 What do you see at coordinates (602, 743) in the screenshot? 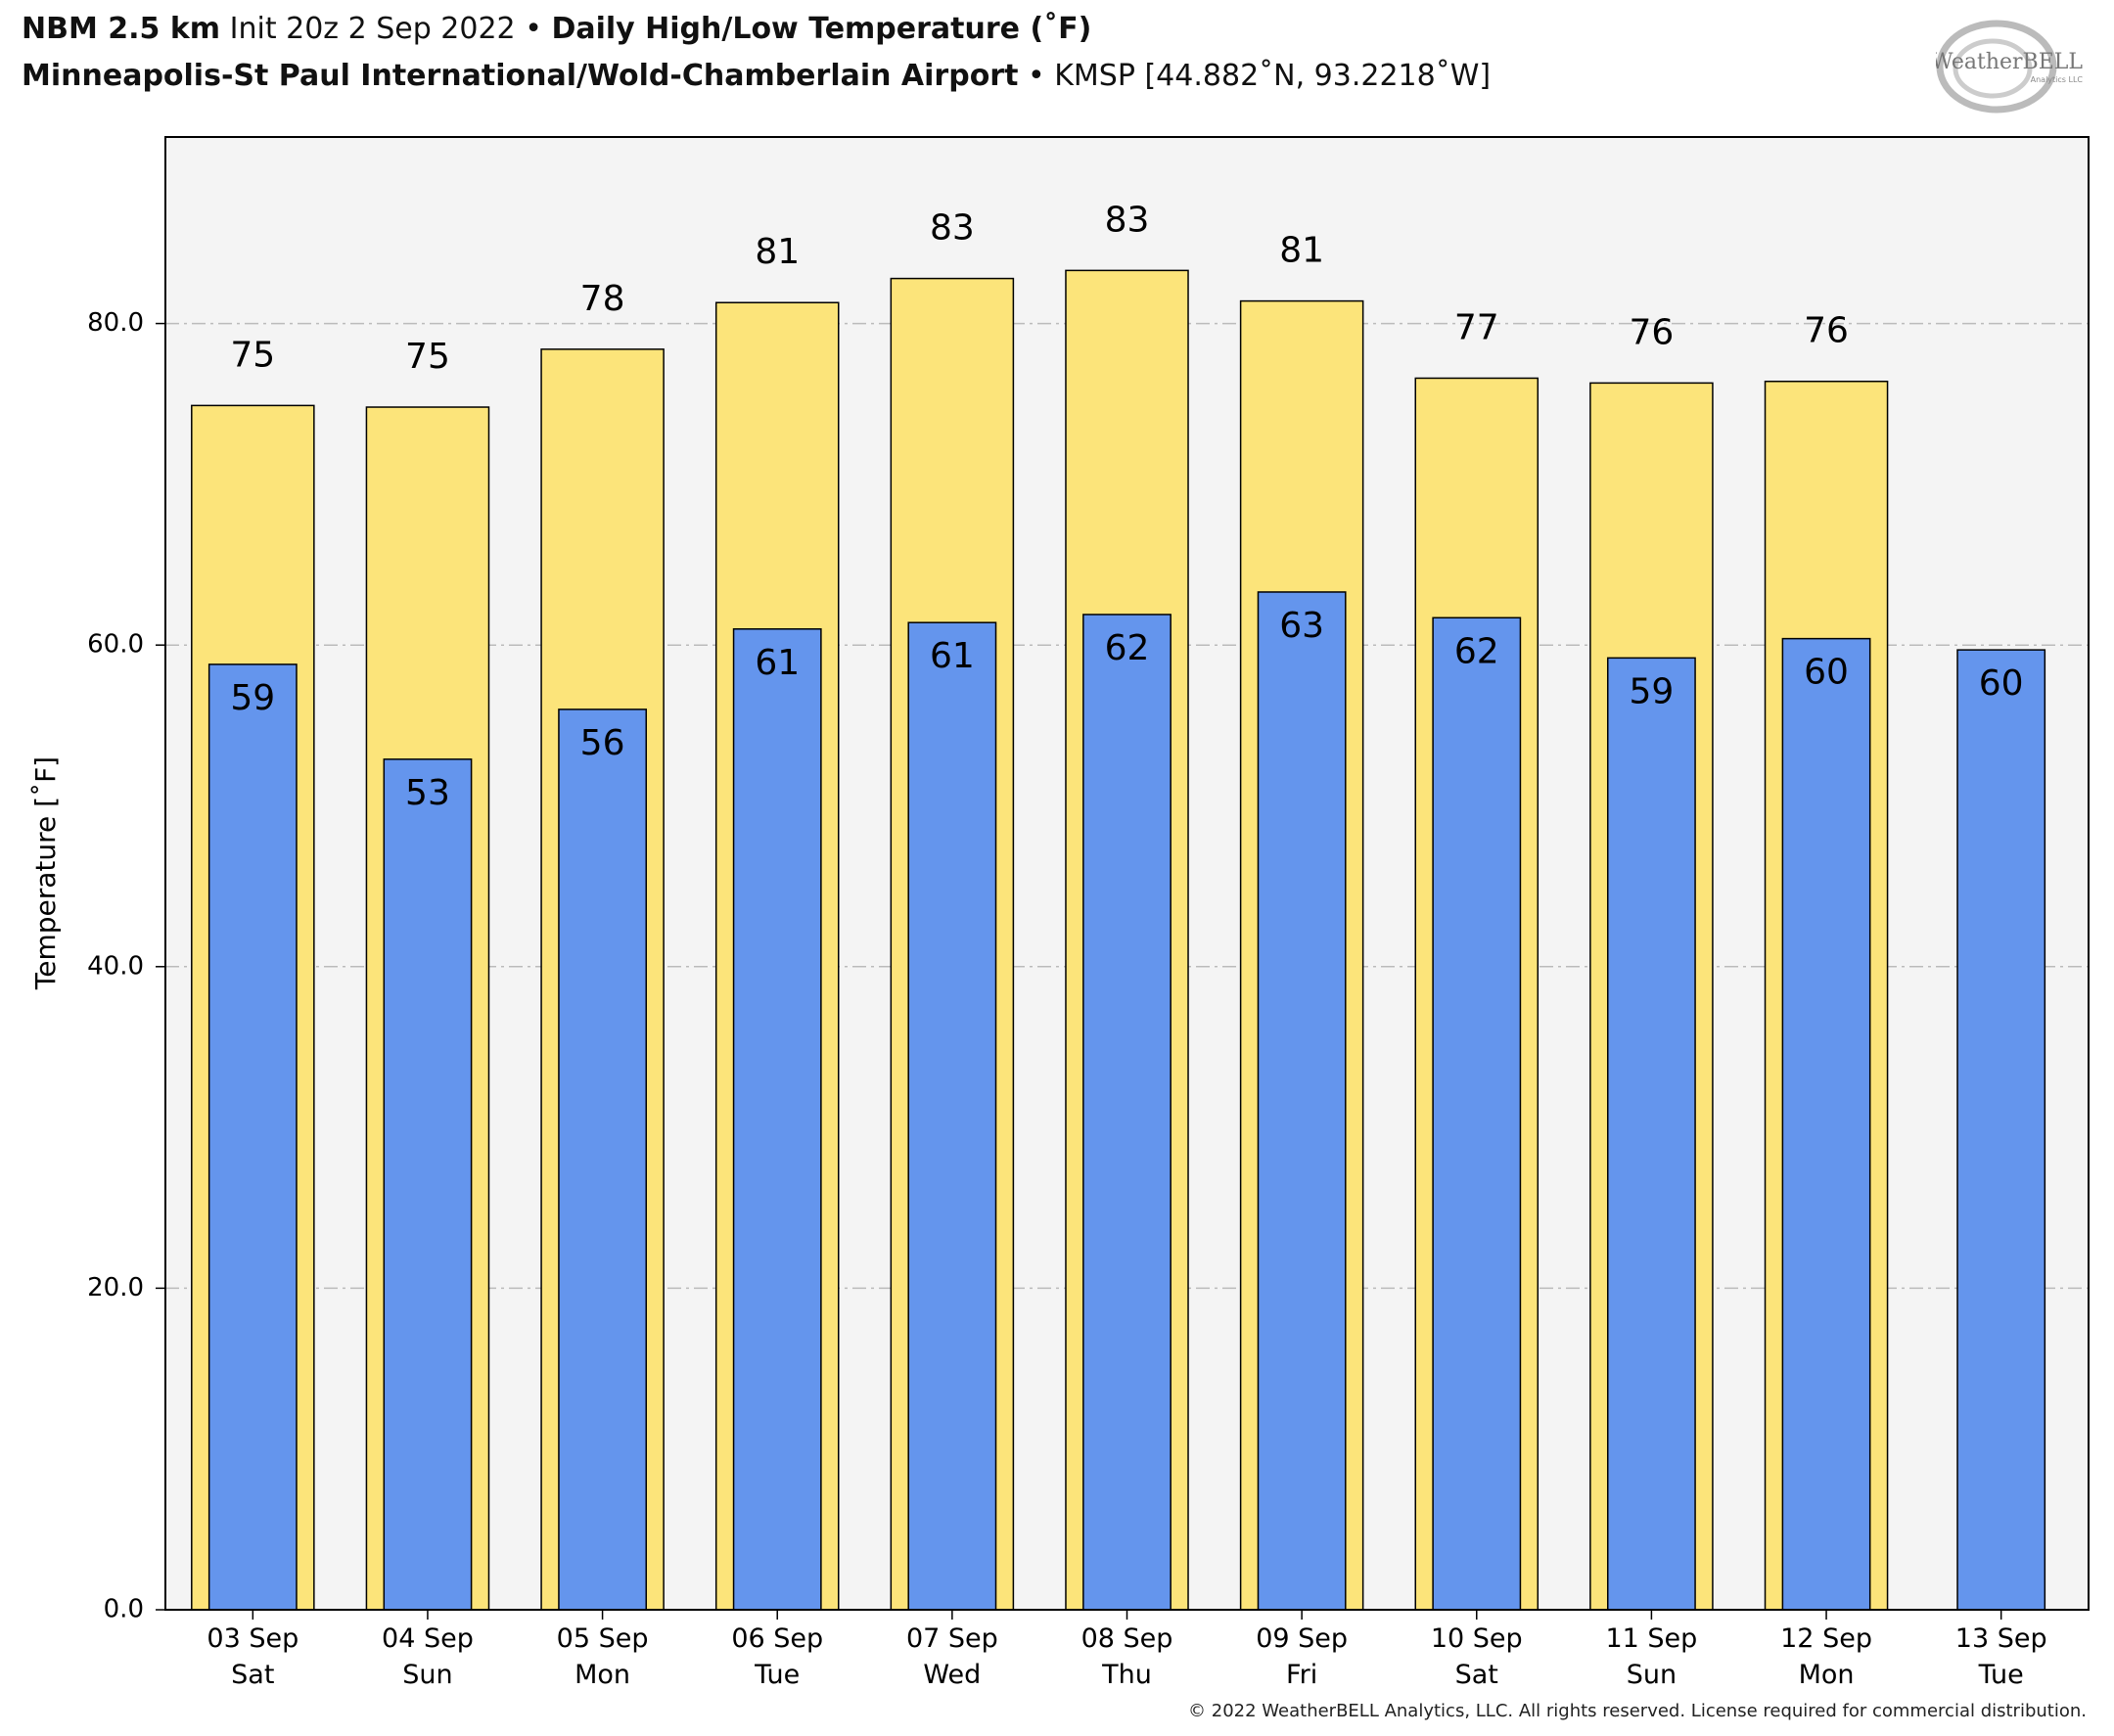
I see `value-label: 56` at bounding box center [602, 743].